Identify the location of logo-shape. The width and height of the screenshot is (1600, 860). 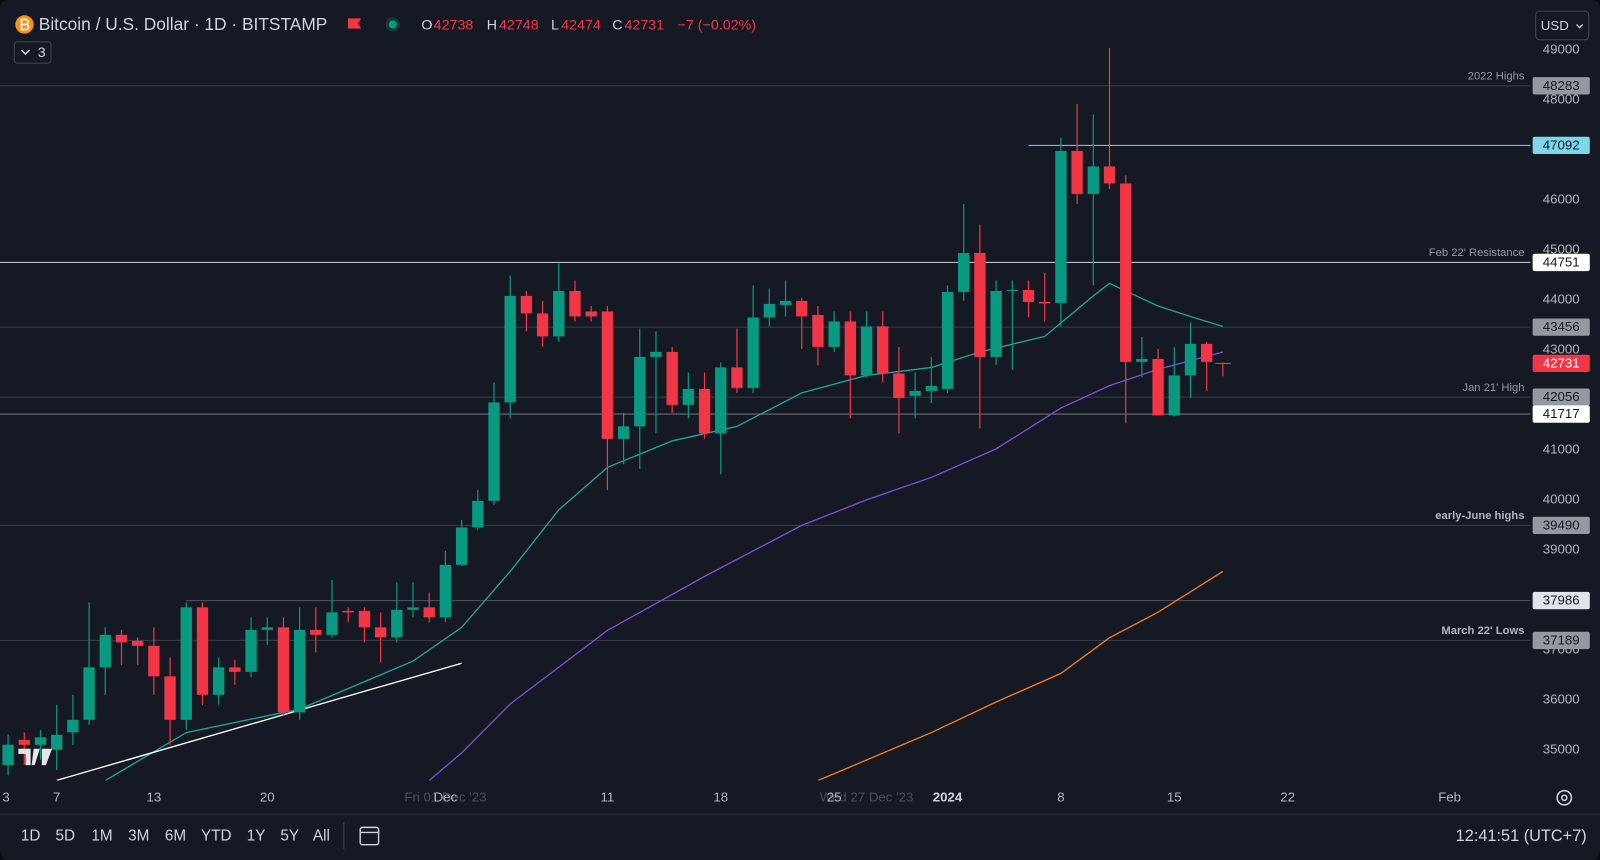
(35, 757).